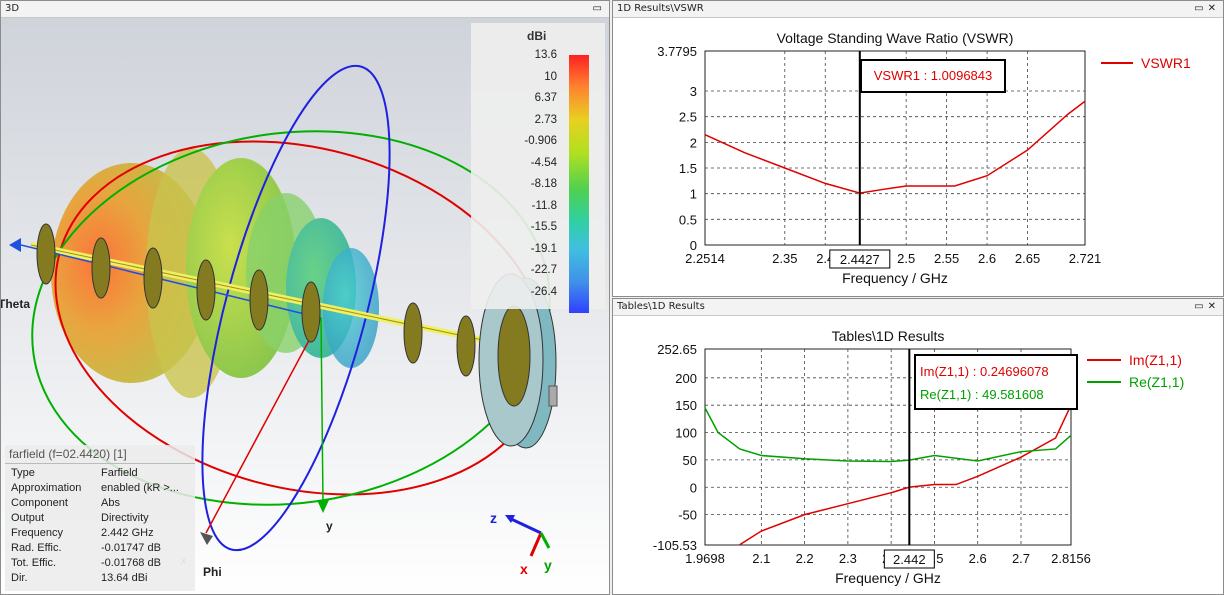 The height and width of the screenshot is (595, 1224). I want to click on info-key: Rad. Effic., so click(36, 547).